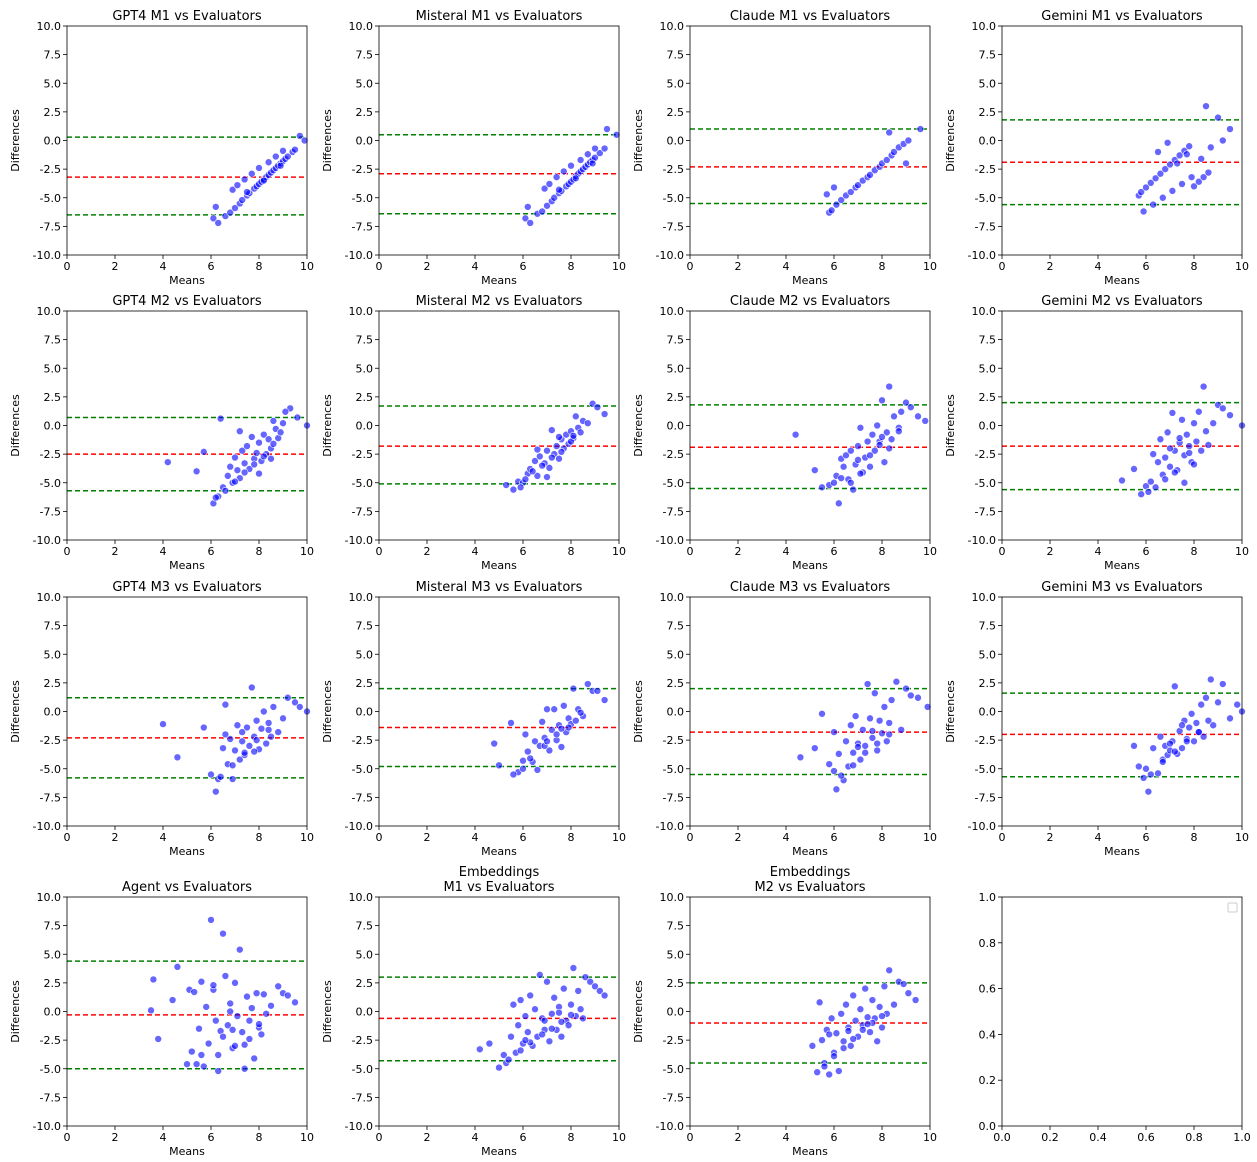 This screenshot has height=1162, width=1257. I want to click on x-tick-label: 6, so click(211, 1137).